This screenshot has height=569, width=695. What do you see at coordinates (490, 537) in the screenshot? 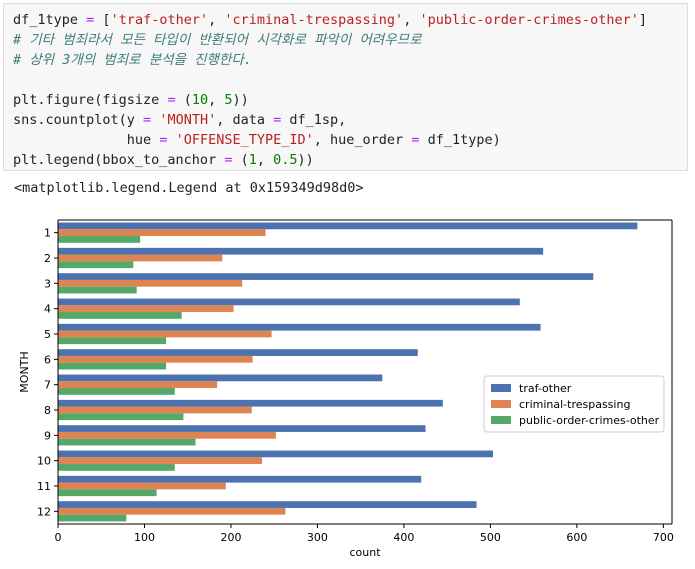
I see `x-tick-label: 500` at bounding box center [490, 537].